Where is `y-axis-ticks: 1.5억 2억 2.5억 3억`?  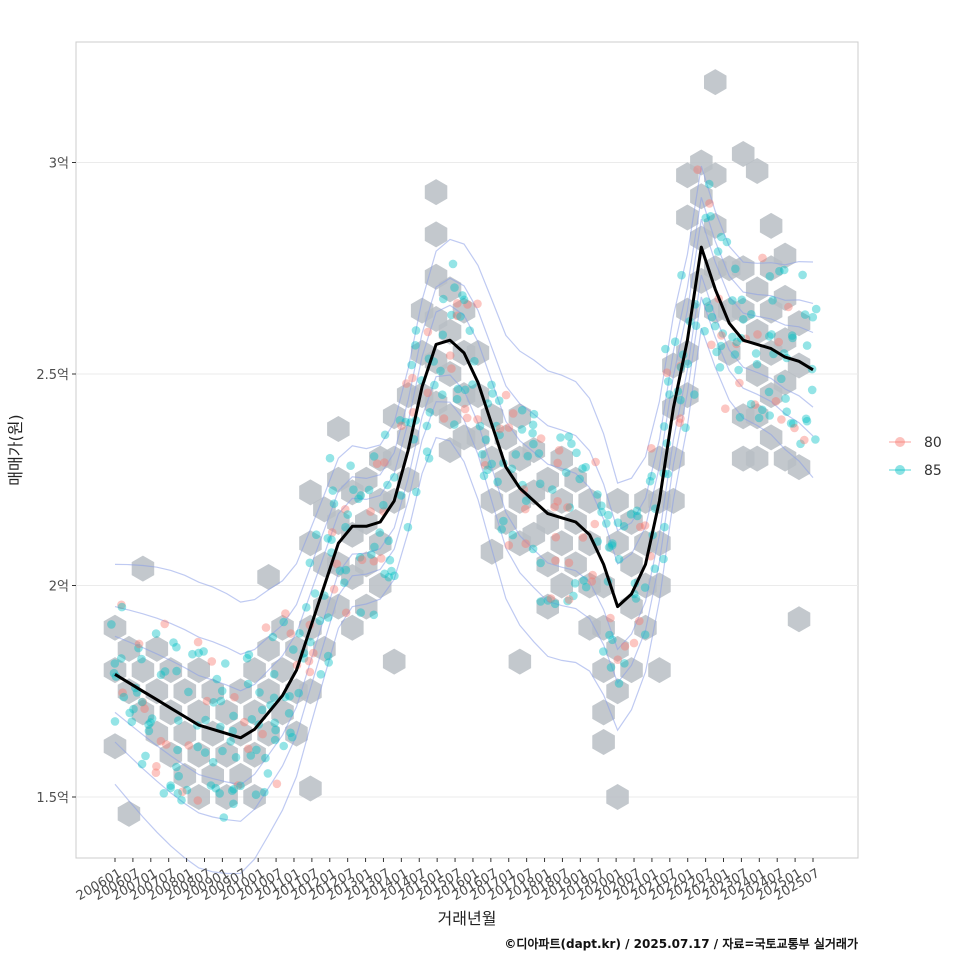
y-axis-ticks: 1.5억 2억 2.5억 3억 is located at coordinates (56, 481).